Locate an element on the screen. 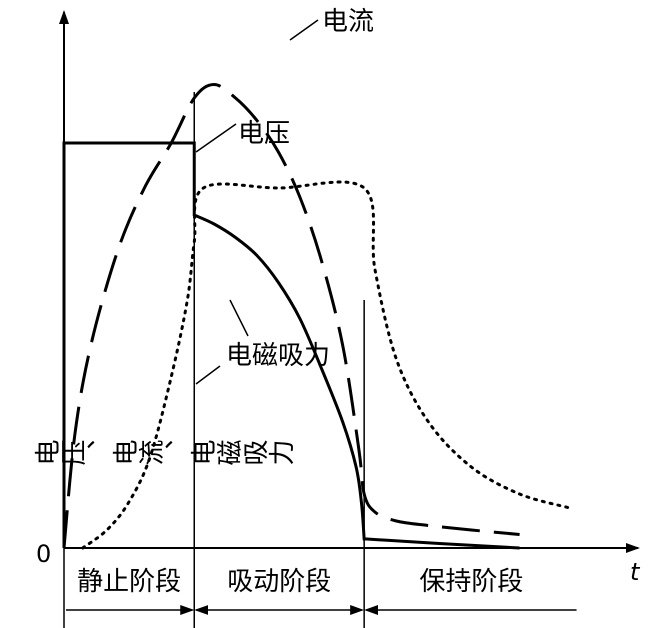 The height and width of the screenshot is (628, 652). origin-label: 0 is located at coordinates (43, 554).